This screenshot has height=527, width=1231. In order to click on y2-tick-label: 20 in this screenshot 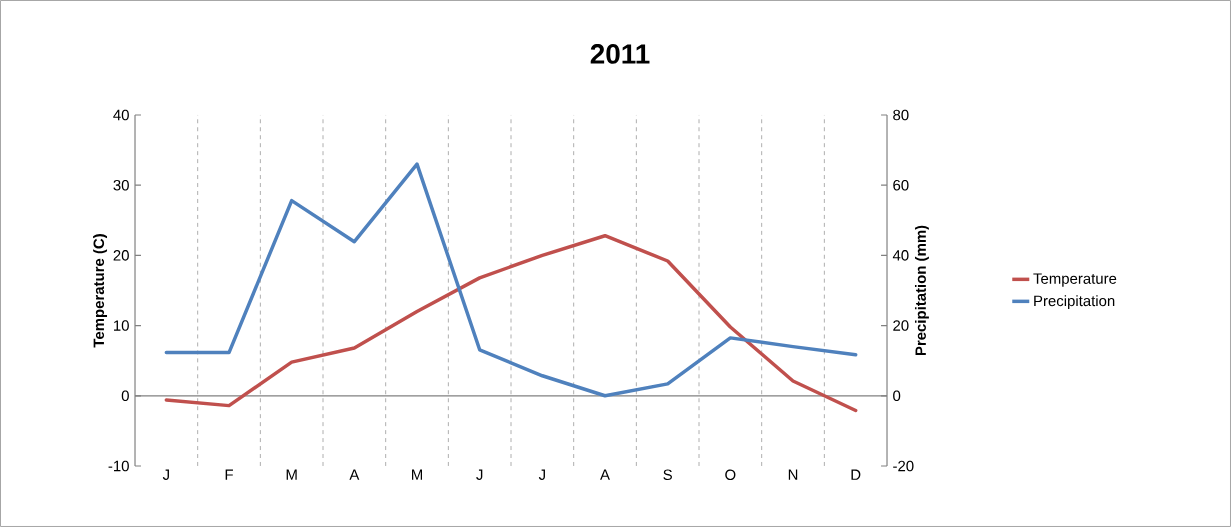, I will do `click(901, 325)`.